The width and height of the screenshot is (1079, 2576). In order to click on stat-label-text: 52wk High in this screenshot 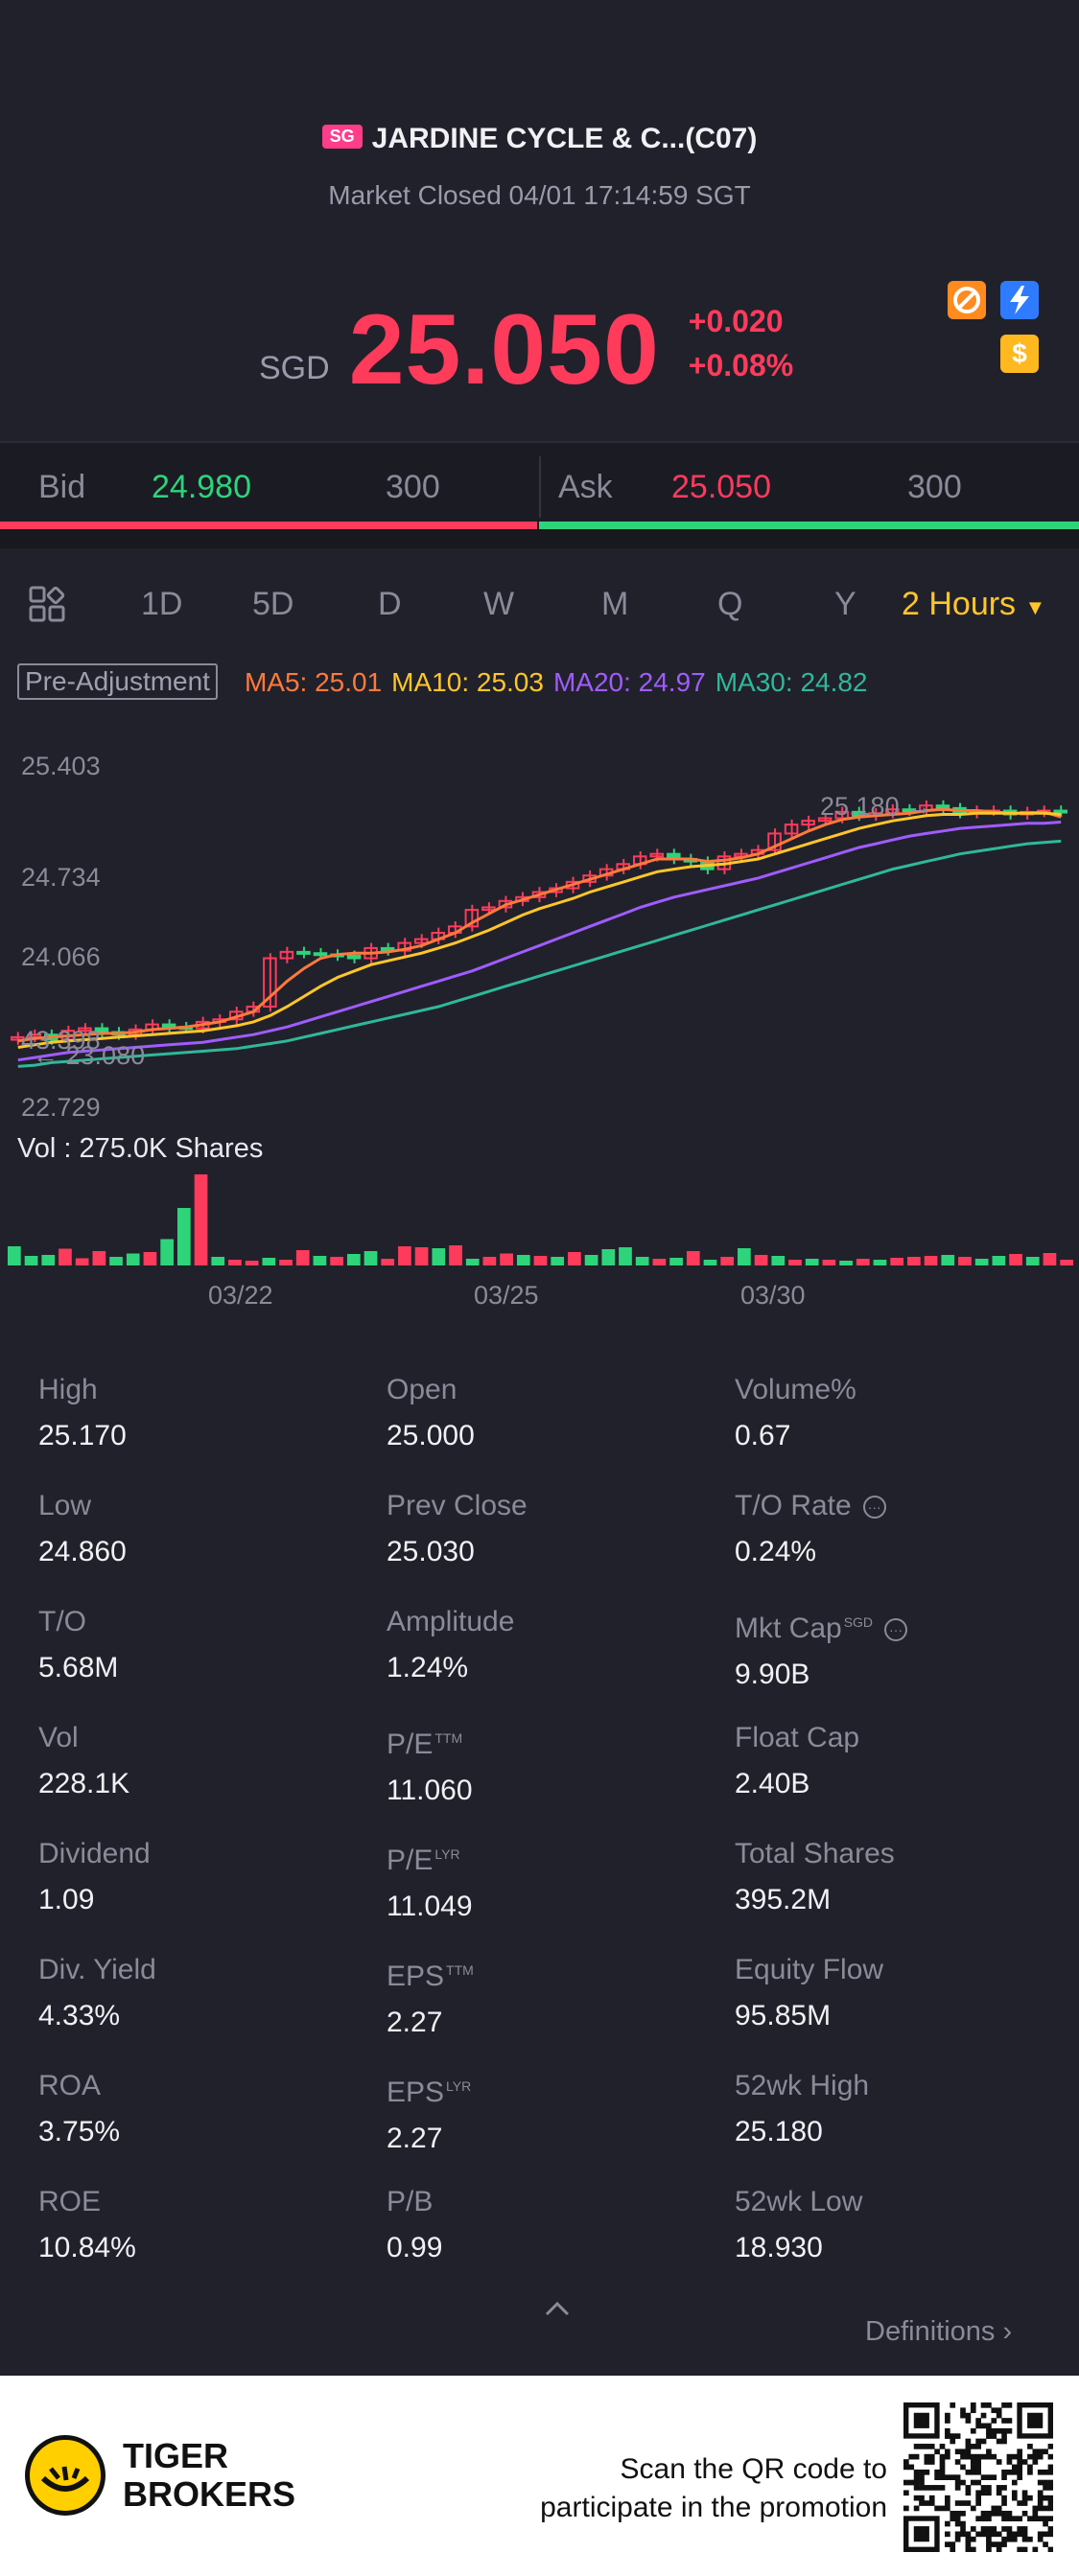, I will do `click(802, 2086)`.